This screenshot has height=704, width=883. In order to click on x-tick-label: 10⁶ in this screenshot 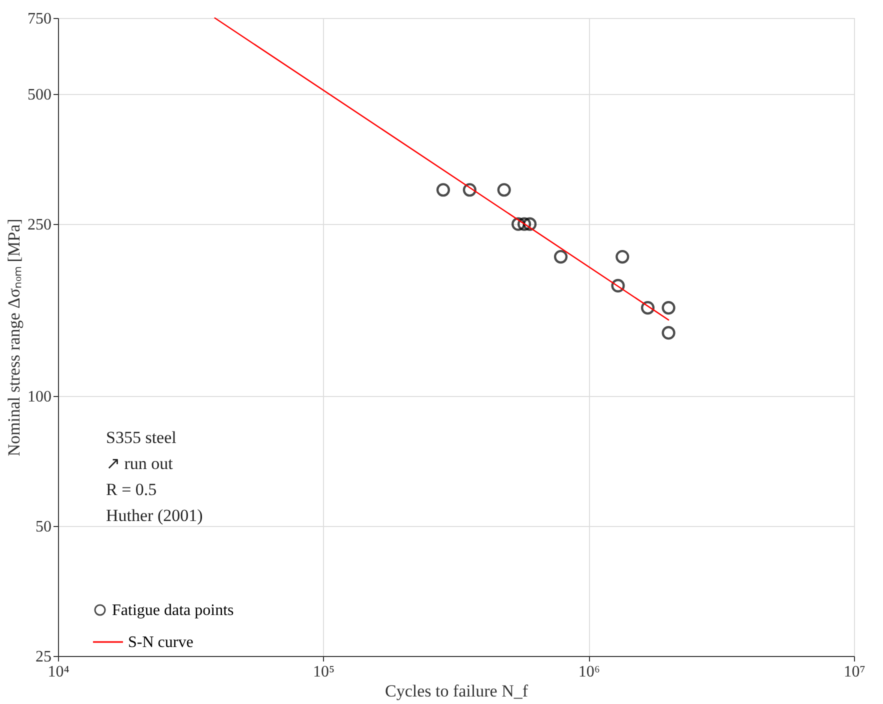, I will do `click(589, 672)`.